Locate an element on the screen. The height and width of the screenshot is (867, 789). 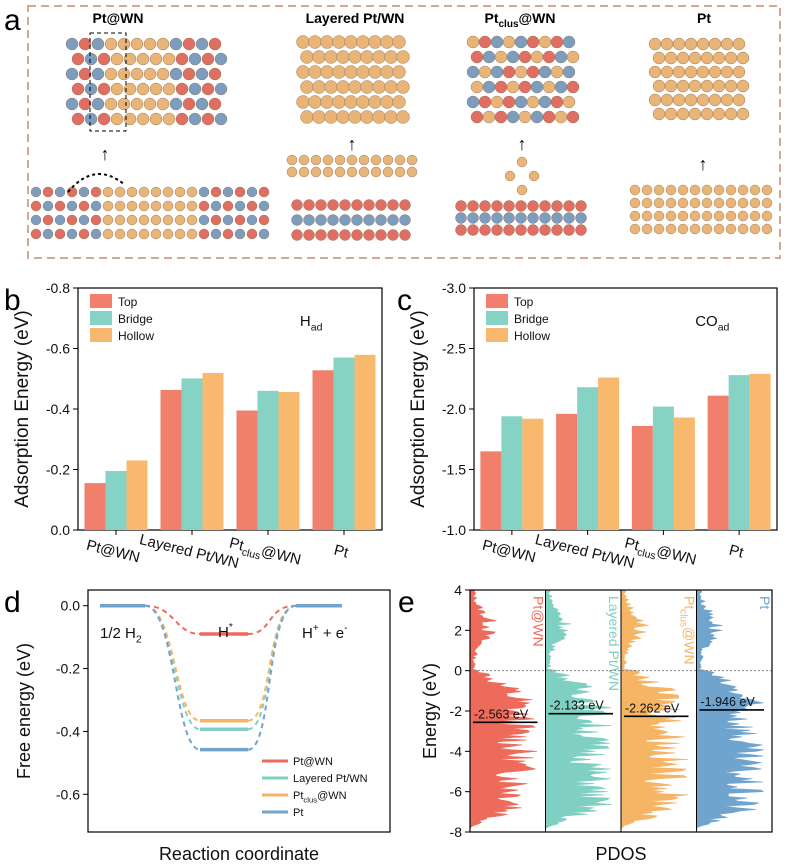
y-tick-label: -8 is located at coordinates (456, 832).